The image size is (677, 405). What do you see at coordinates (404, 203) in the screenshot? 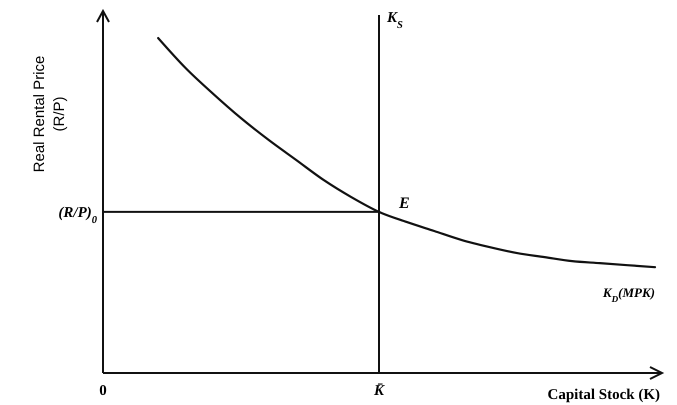
I see `annotation: E` at bounding box center [404, 203].